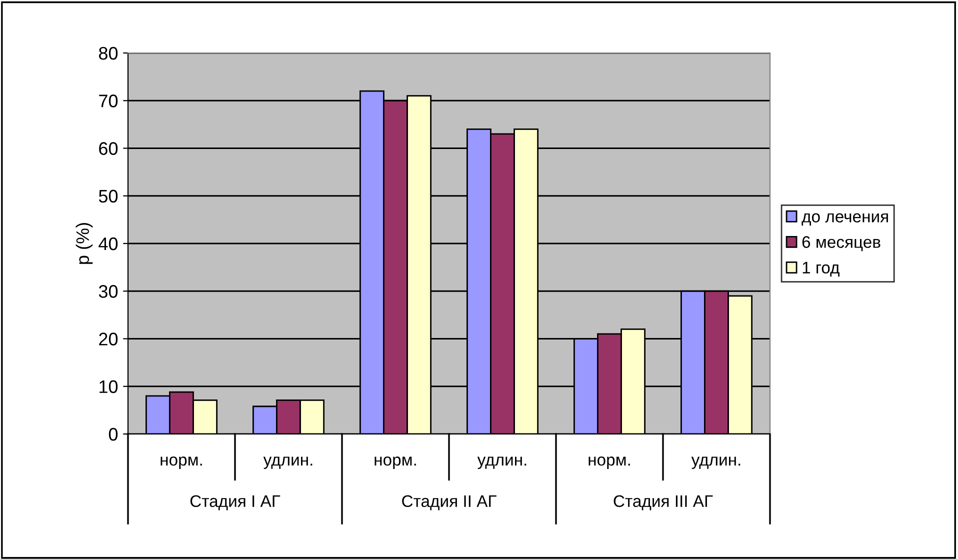 The image size is (958, 559). Describe the element at coordinates (109, 387) in the screenshot. I see `y-tick-label: 10` at that location.